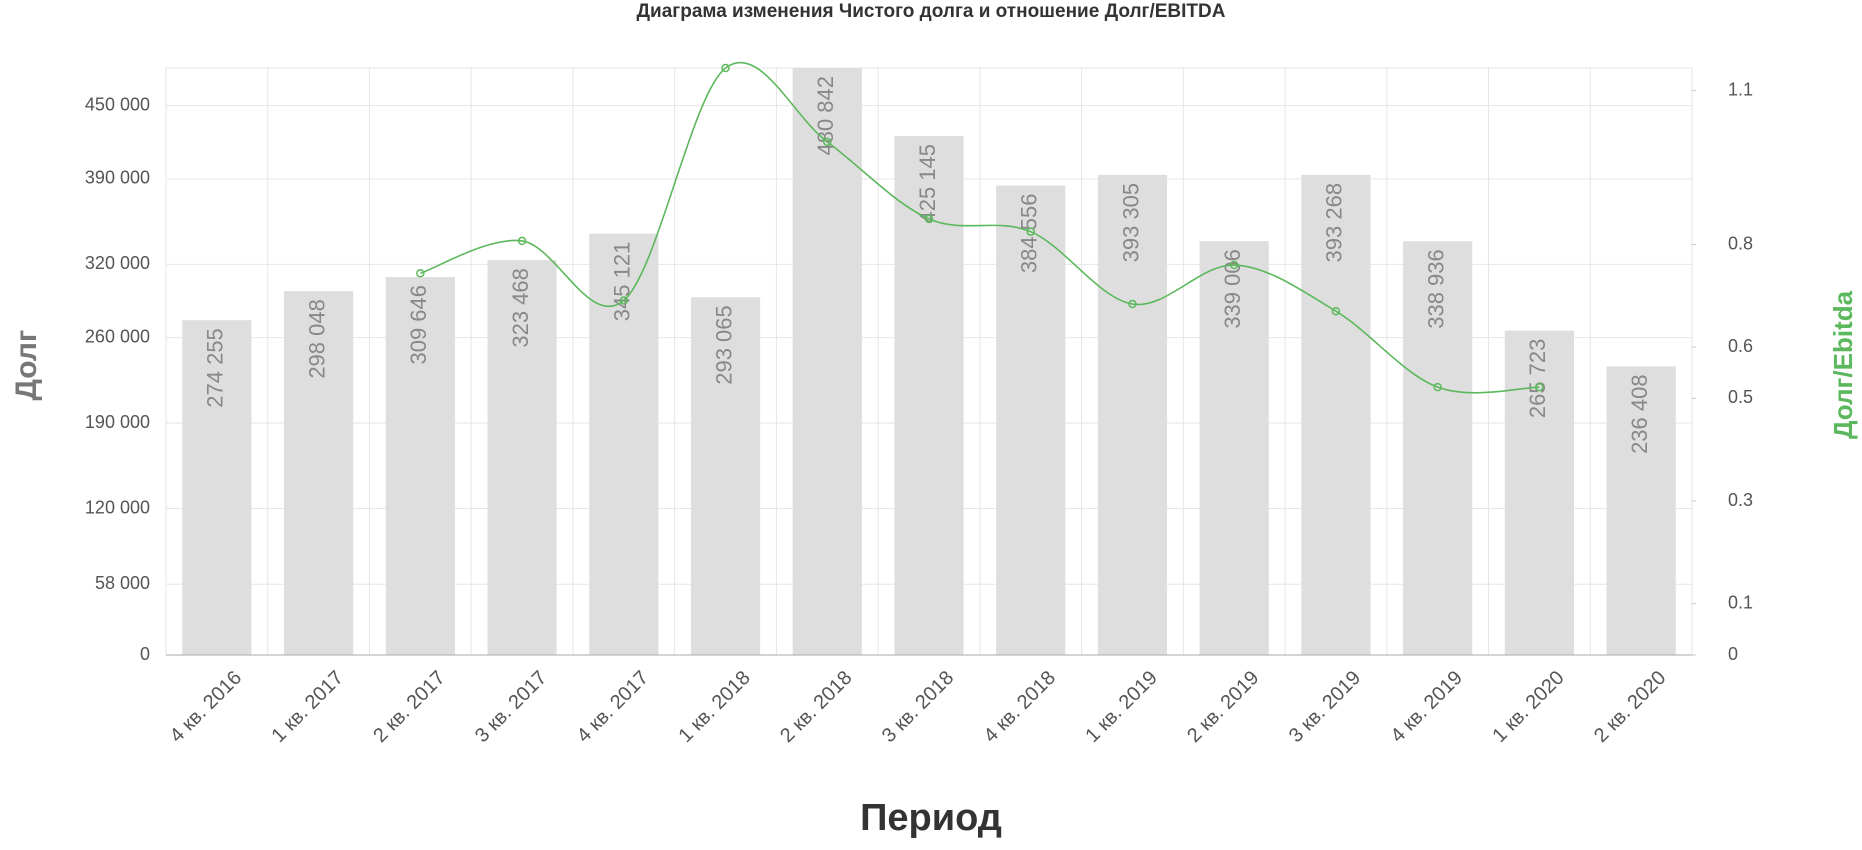  Describe the element at coordinates (1740, 346) in the screenshot. I see `y2-tick-label: 0.6` at that location.